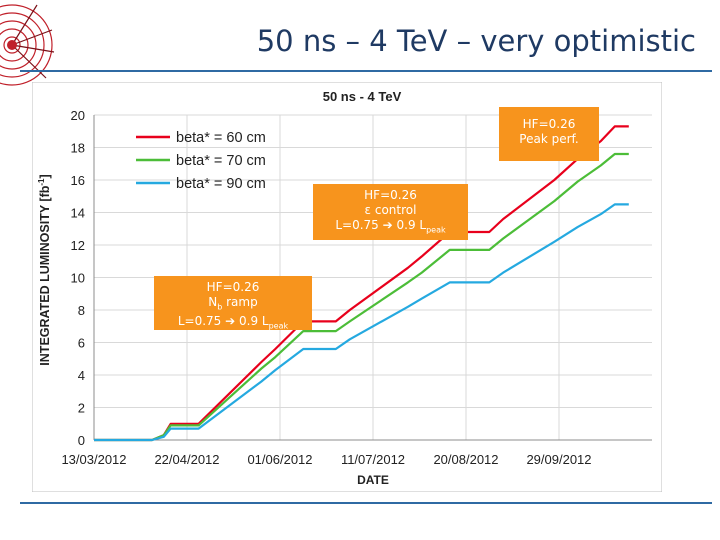  Describe the element at coordinates (362, 96) in the screenshot. I see `chart-title: 50 ns - 4 TeV` at that location.